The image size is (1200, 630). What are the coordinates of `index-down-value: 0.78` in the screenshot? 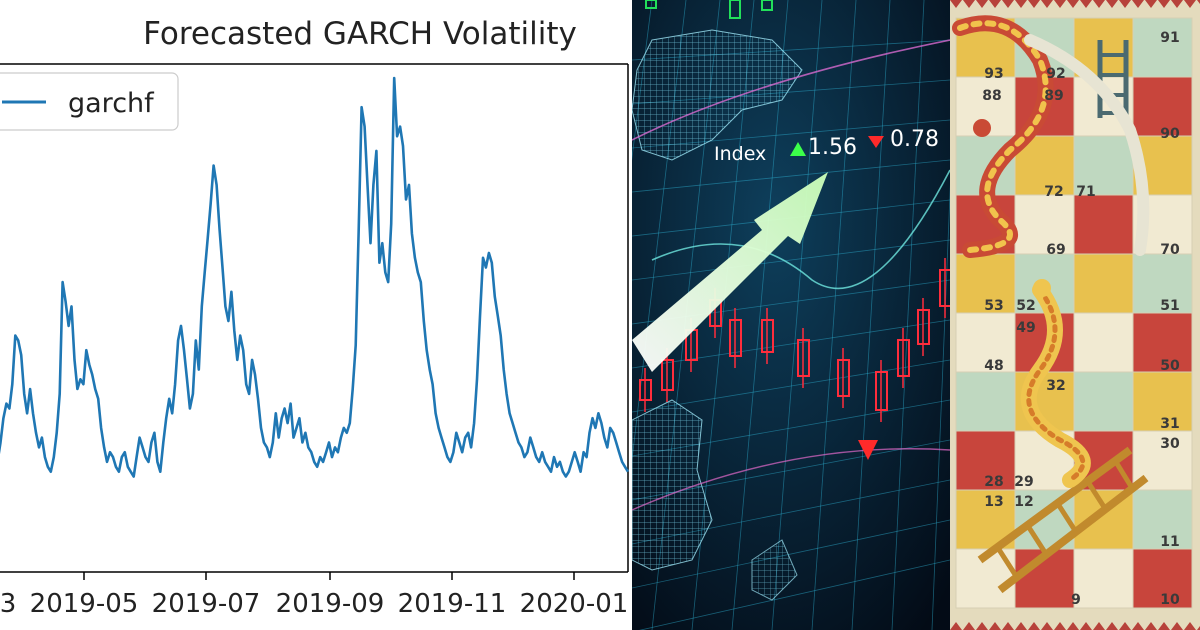 It's located at (914, 139).